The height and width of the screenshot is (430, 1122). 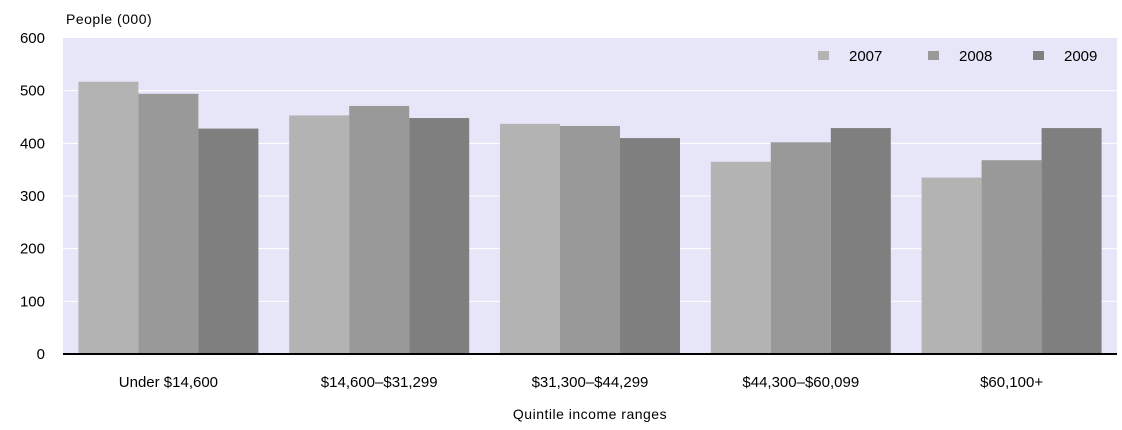 I want to click on y-tick-labels: 0 100 200 300 400 500 600, so click(x=32, y=196).